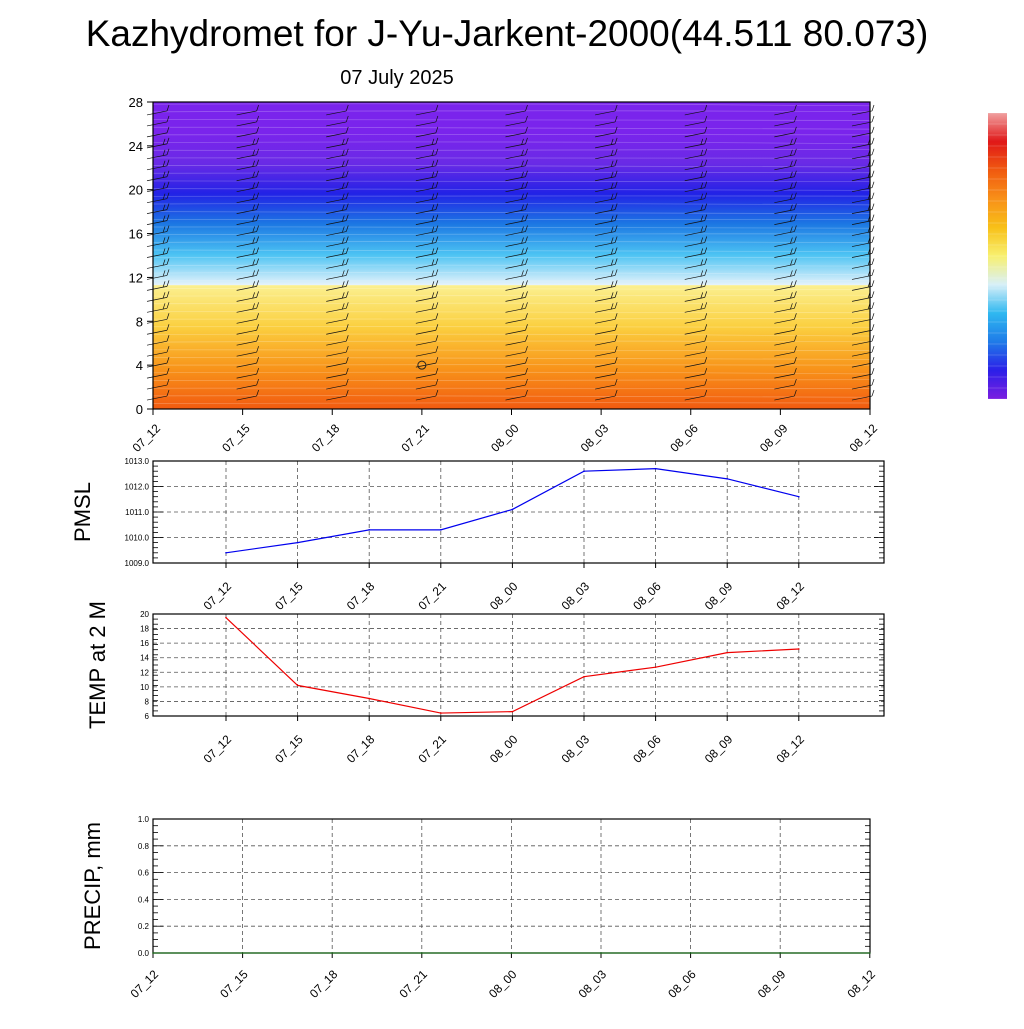 This screenshot has width=1024, height=1029. What do you see at coordinates (144, 687) in the screenshot?
I see `y-tick-label: 10` at bounding box center [144, 687].